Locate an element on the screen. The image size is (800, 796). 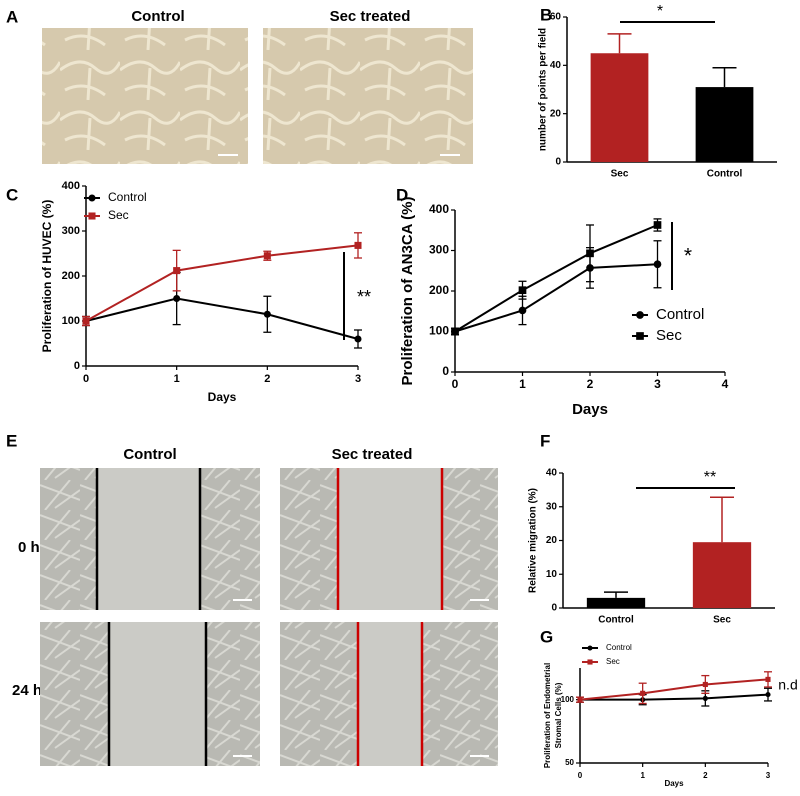
row-label: 24 h is located at coordinates (27, 690).